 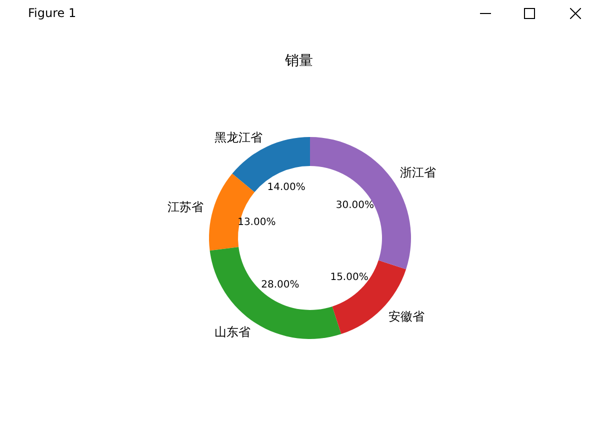 I want to click on donut-slice, so click(x=360, y=203).